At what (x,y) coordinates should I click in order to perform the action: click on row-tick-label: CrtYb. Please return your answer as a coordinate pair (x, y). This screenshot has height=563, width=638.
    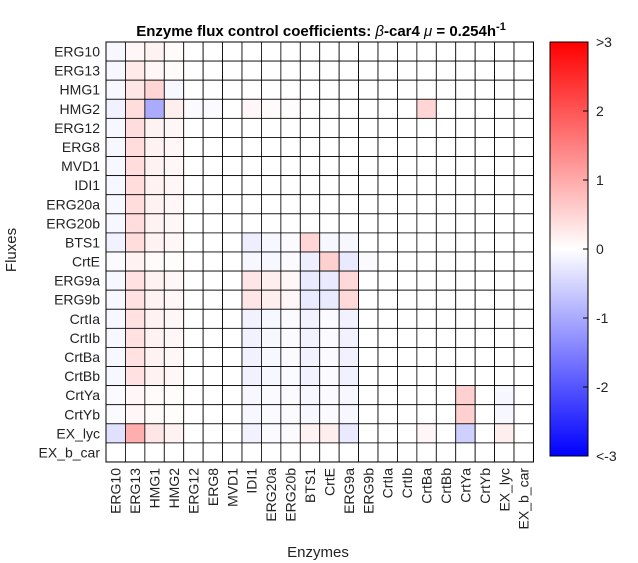
    Looking at the image, I should click on (82, 414).